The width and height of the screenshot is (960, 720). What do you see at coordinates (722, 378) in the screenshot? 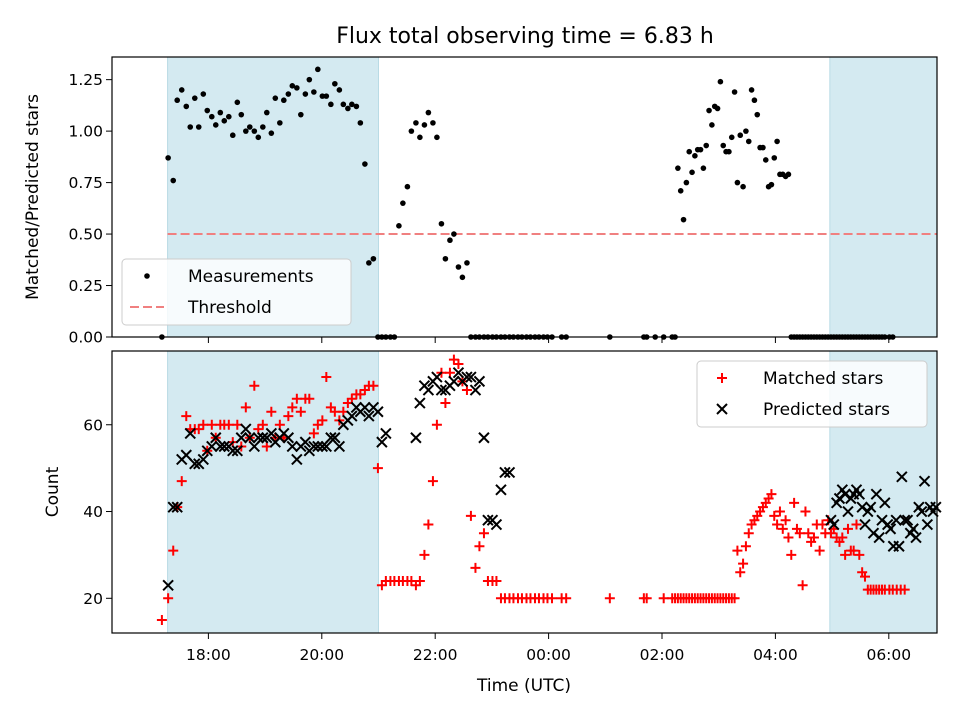
I see `legend-plus-marker` at bounding box center [722, 378].